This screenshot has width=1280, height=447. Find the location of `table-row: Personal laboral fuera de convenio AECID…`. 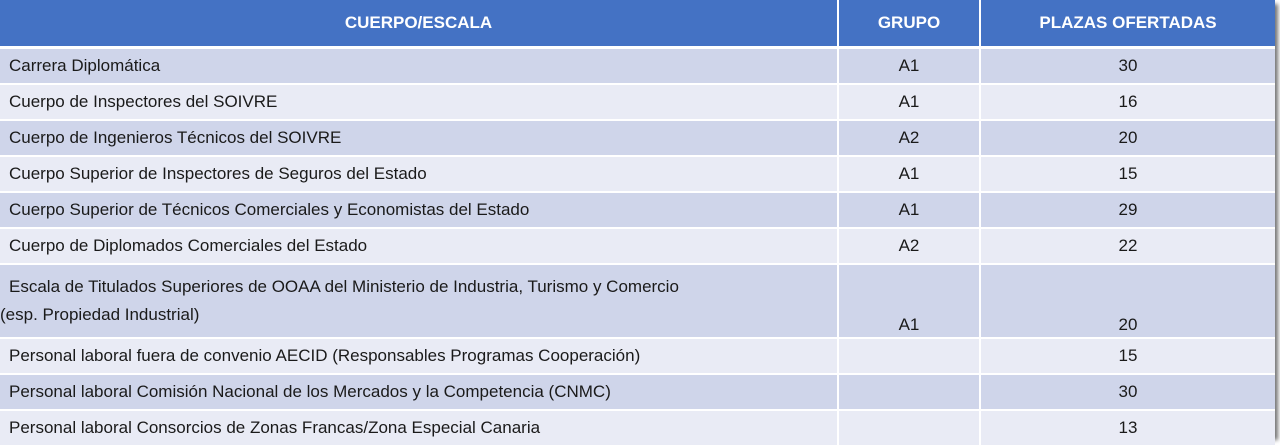

table-row: Personal laboral fuera de convenio AECID… is located at coordinates (637, 356).